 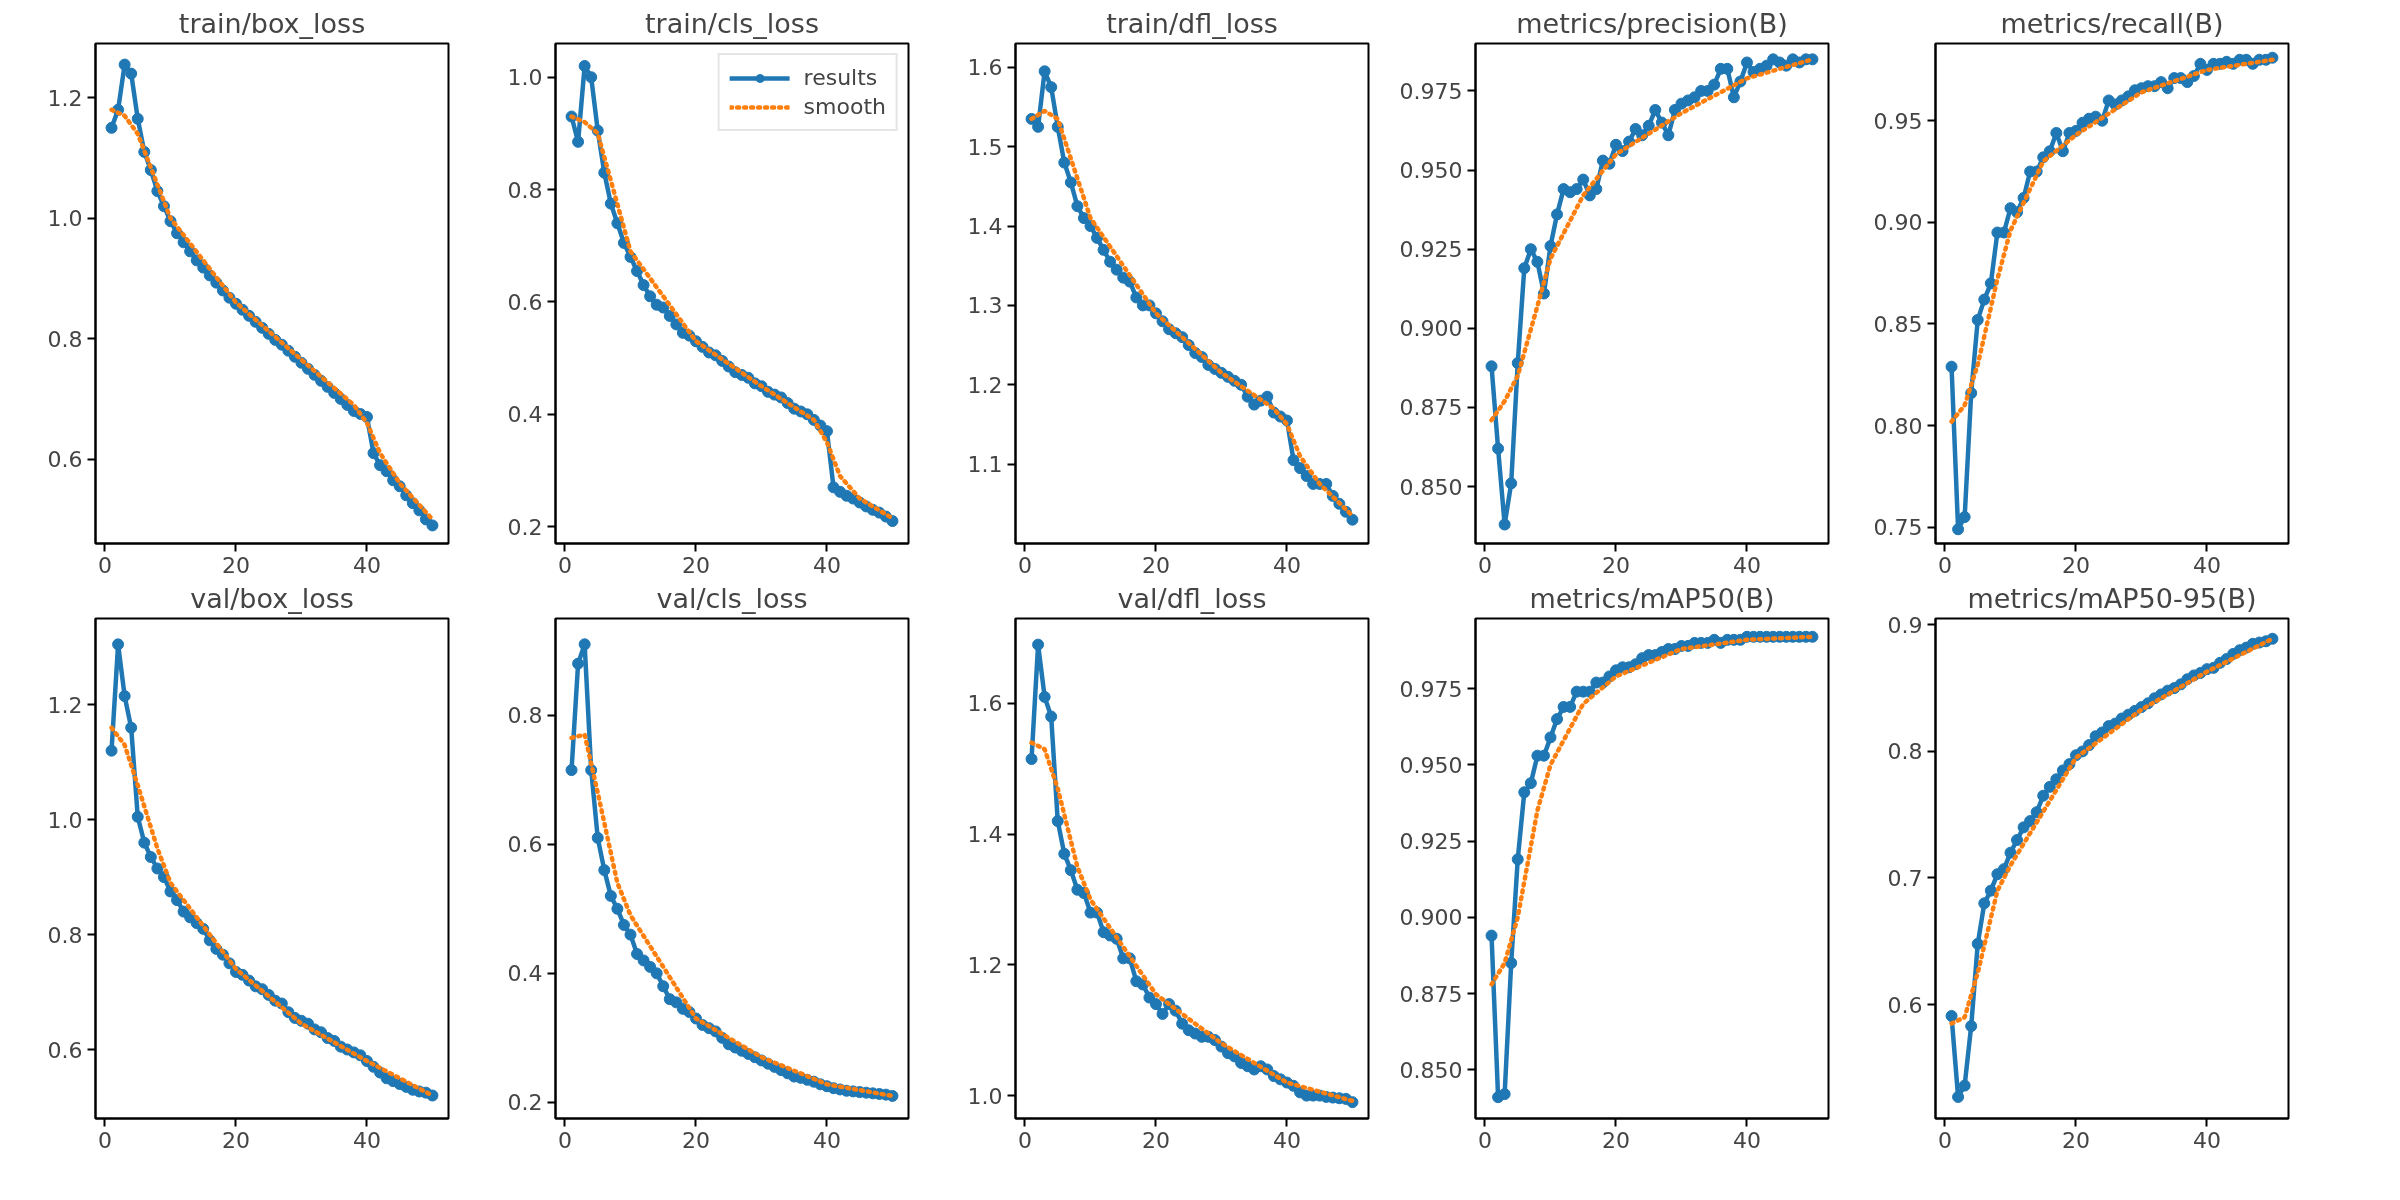 I want to click on y-tick-label: 0.9, so click(x=1905, y=625).